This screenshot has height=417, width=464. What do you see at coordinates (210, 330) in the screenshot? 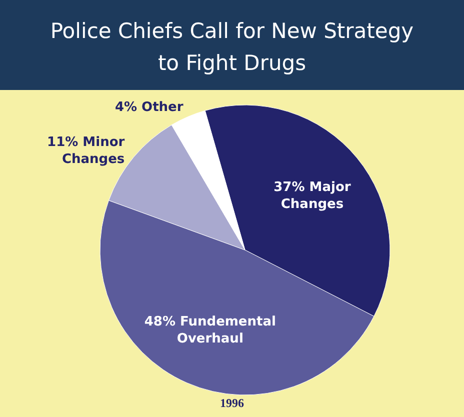
I see `slice-label: 48% Fundemental Overhaul` at bounding box center [210, 330].